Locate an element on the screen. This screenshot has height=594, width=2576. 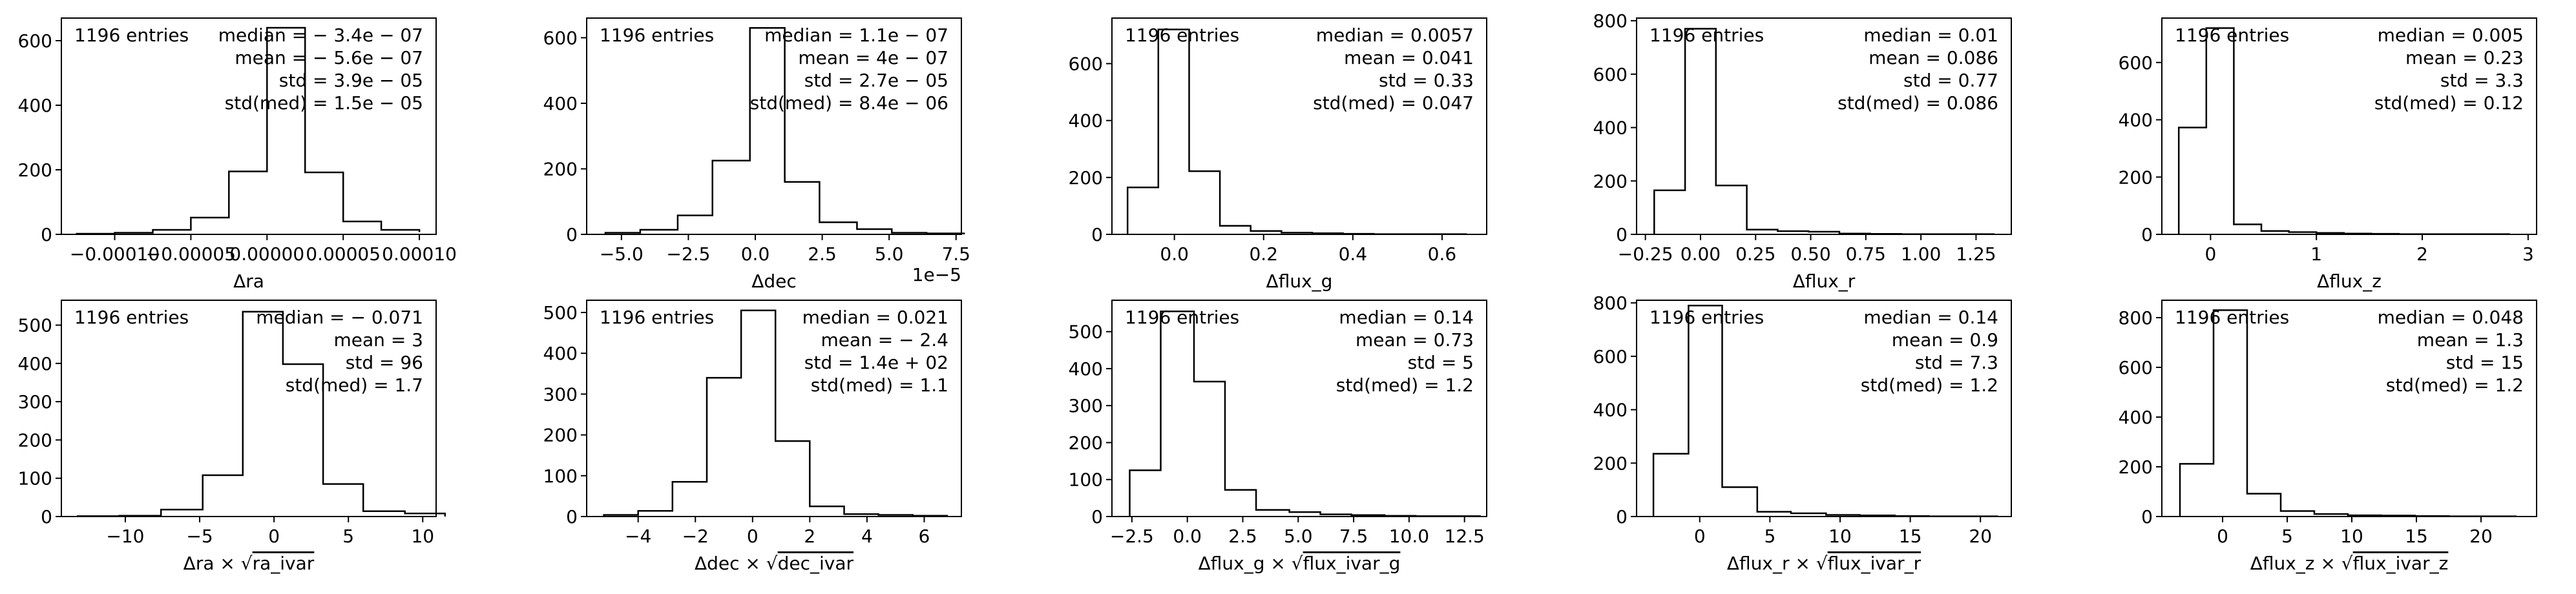
std-label: std = 96 is located at coordinates (384, 362).